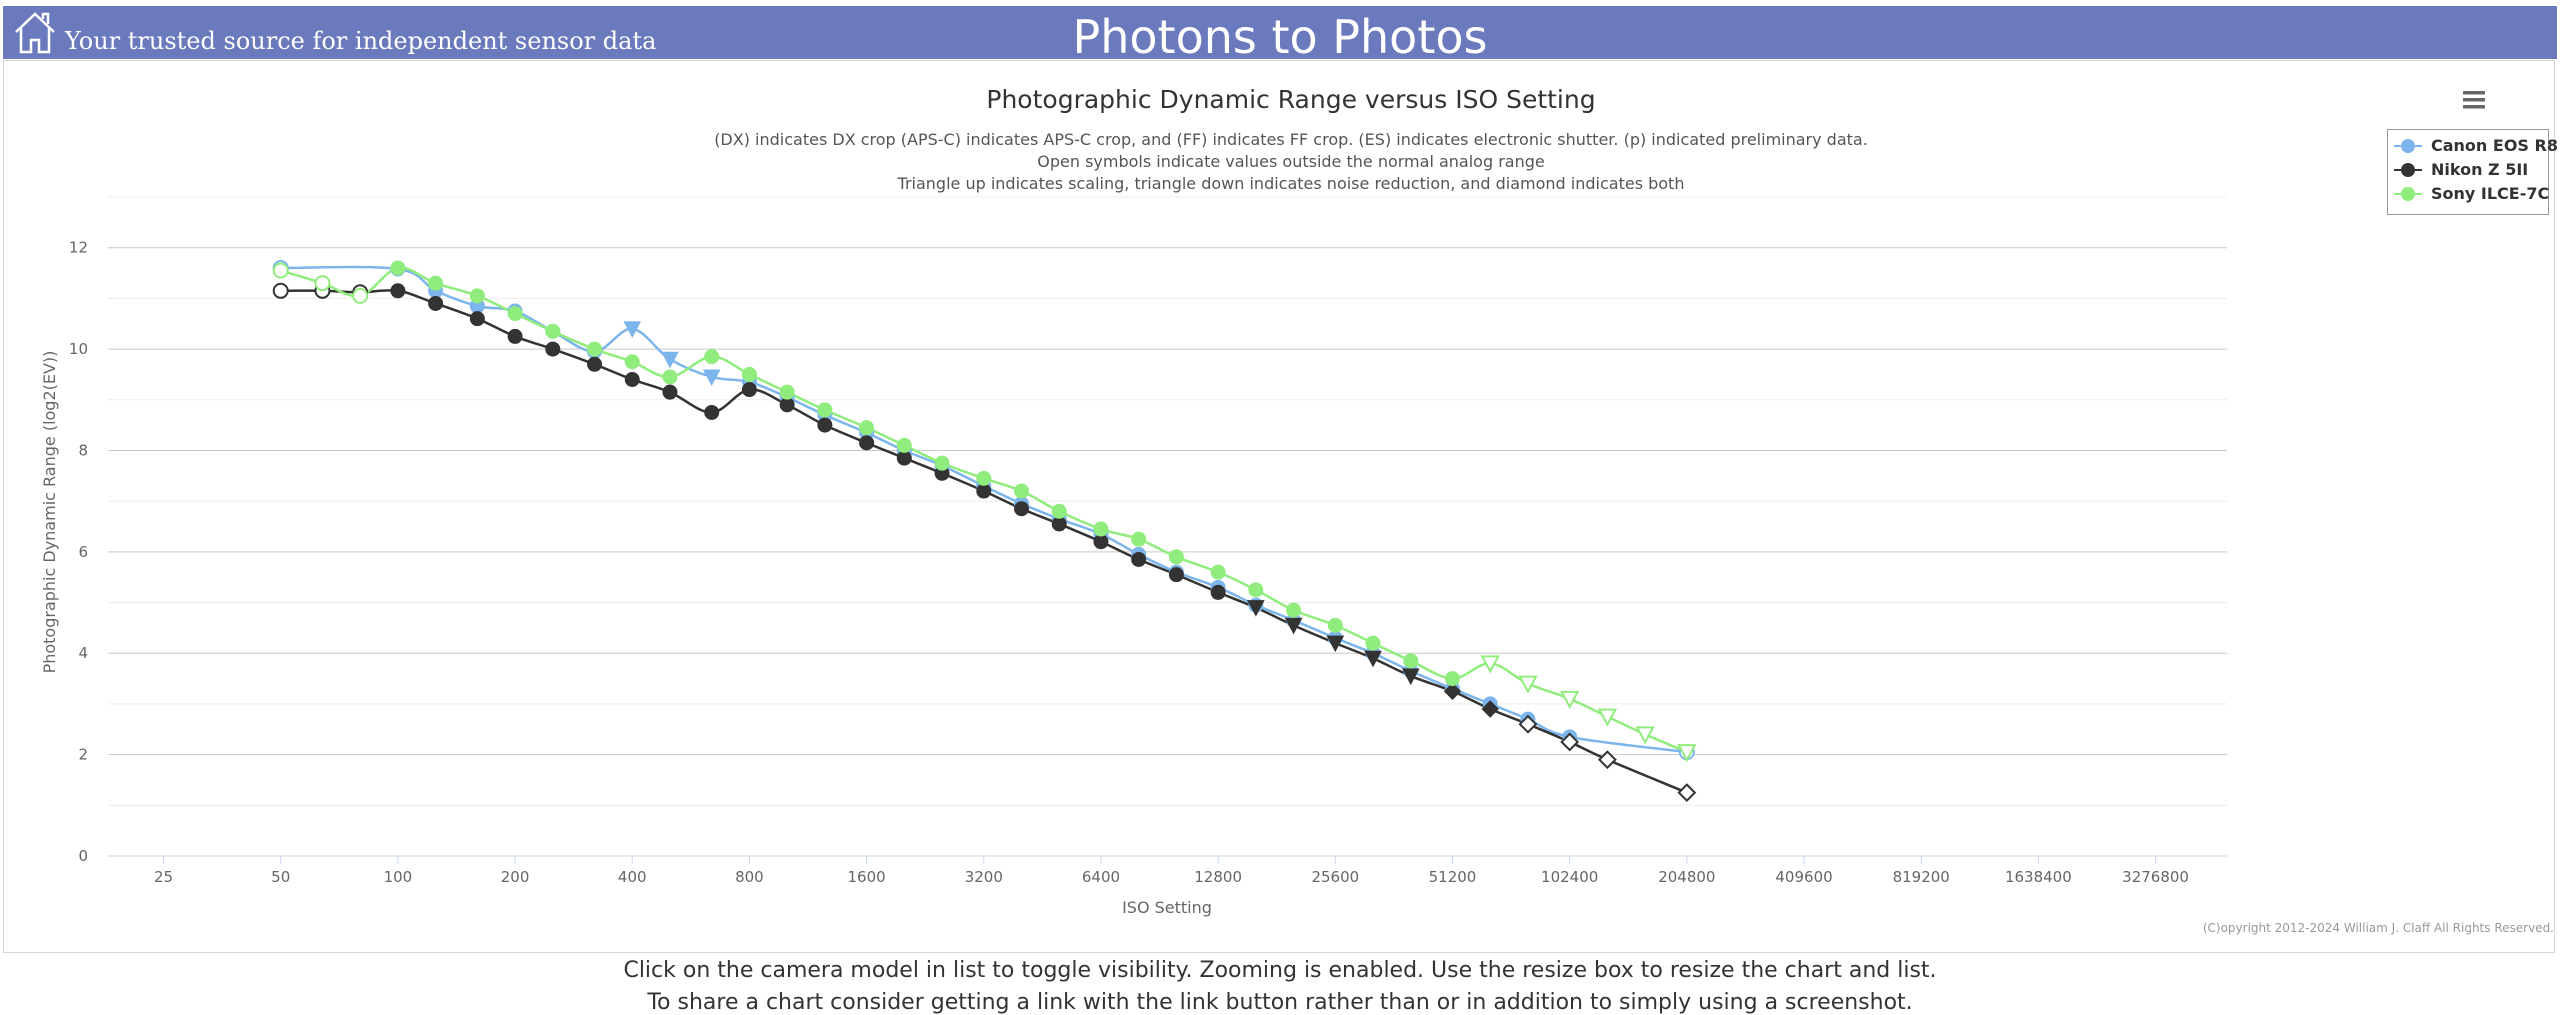  Describe the element at coordinates (78, 349) in the screenshot. I see `y-tick-label: 10` at that location.